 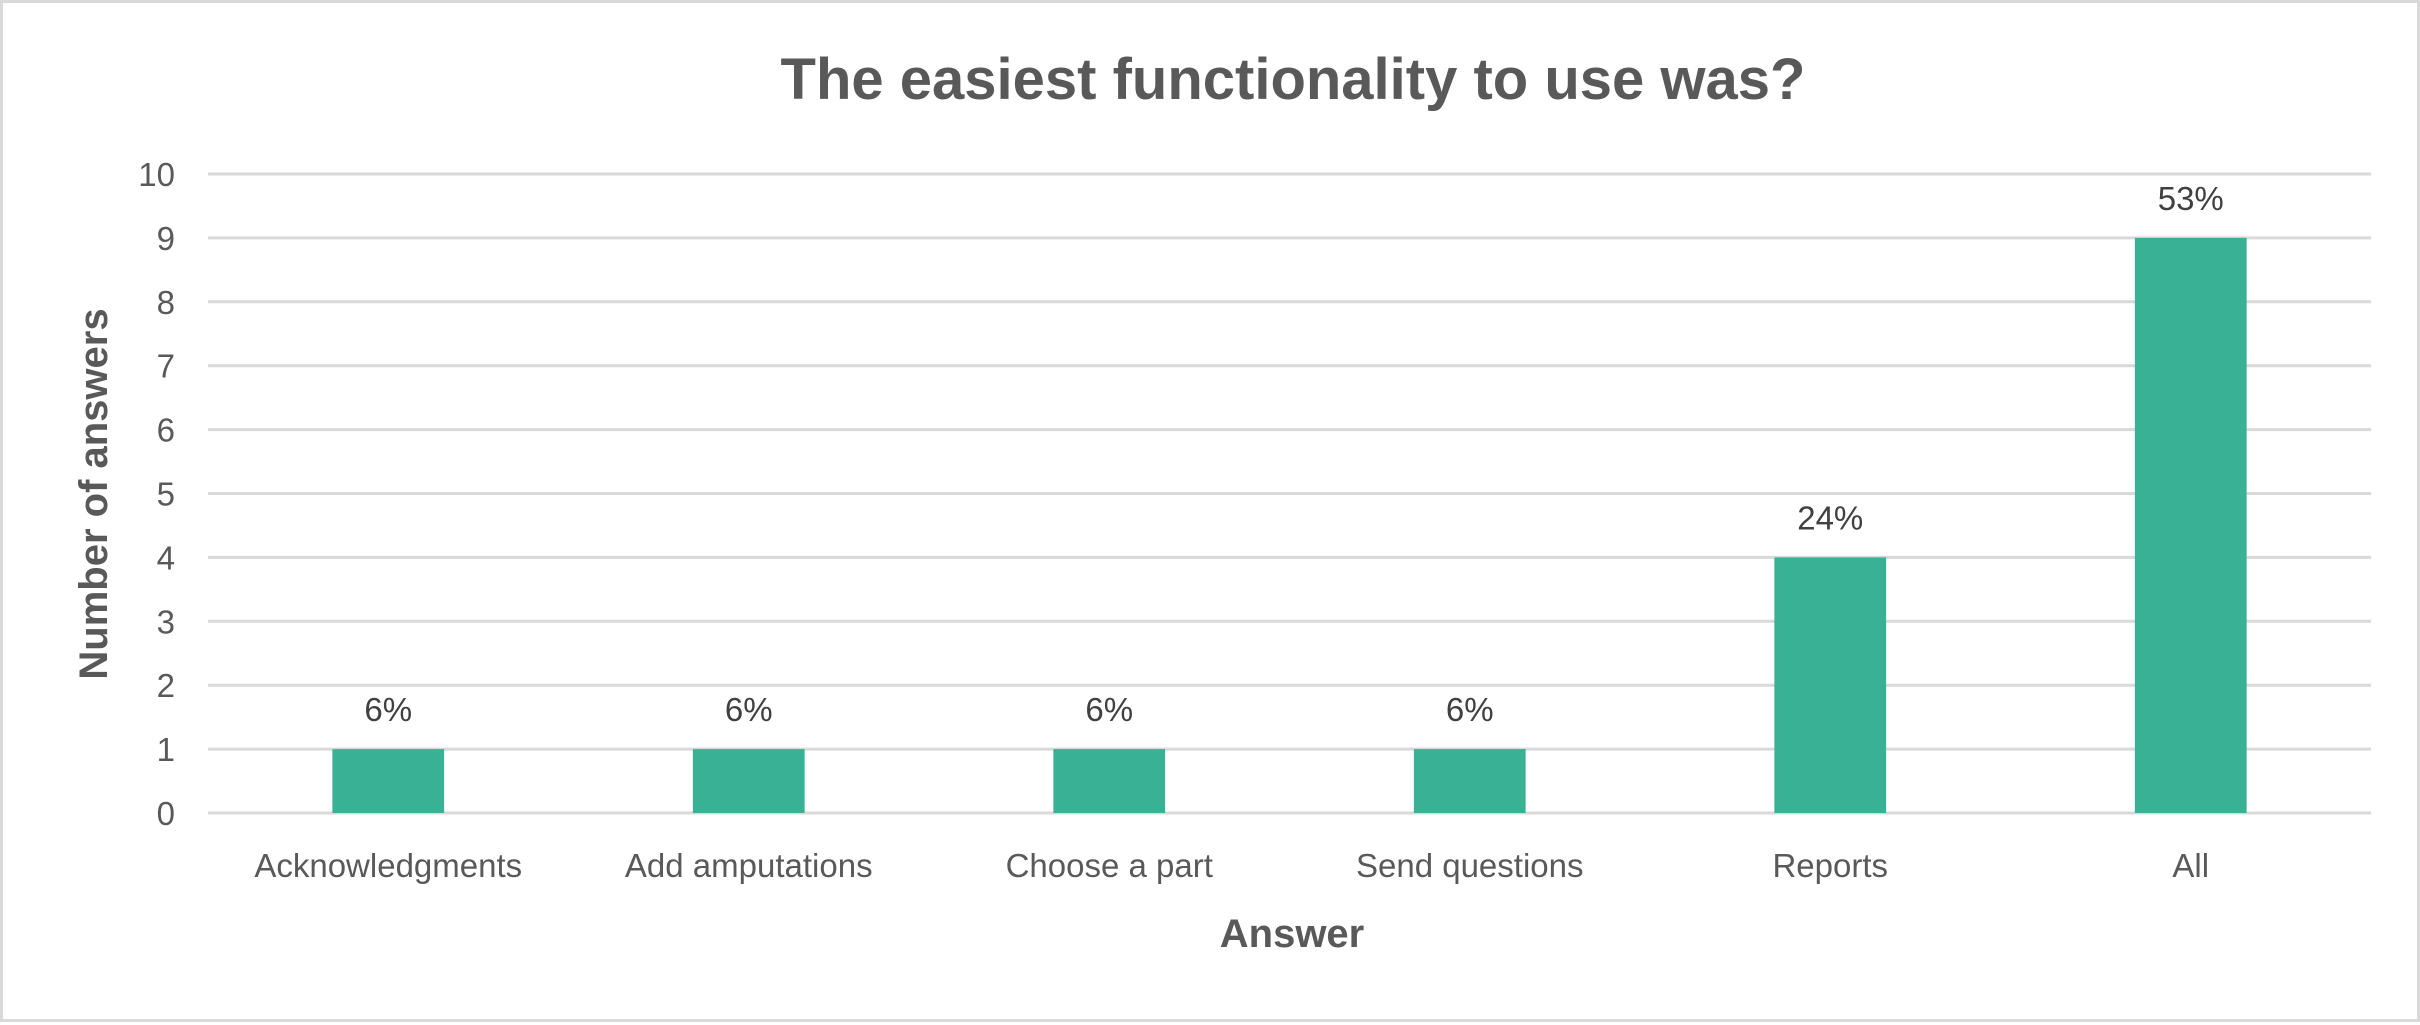 What do you see at coordinates (166, 685) in the screenshot?
I see `y-tick-label: 2` at bounding box center [166, 685].